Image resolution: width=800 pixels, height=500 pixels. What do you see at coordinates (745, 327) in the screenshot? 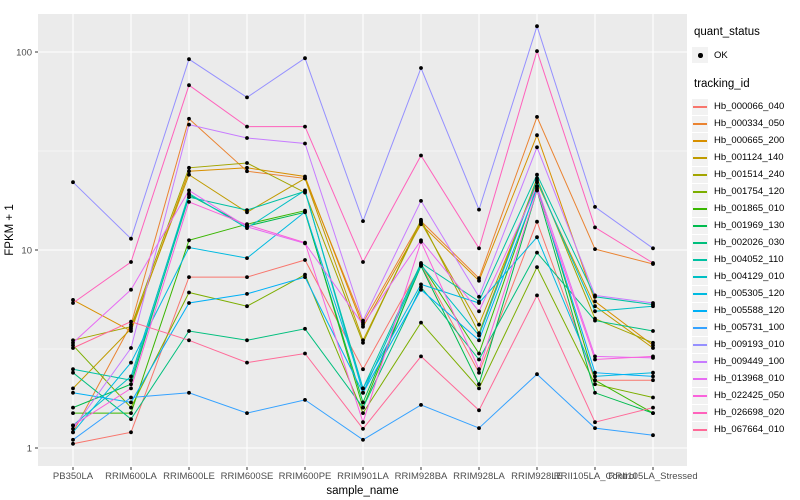
I see `legend-item-tracking: Hb_005731_100` at bounding box center [745, 327].